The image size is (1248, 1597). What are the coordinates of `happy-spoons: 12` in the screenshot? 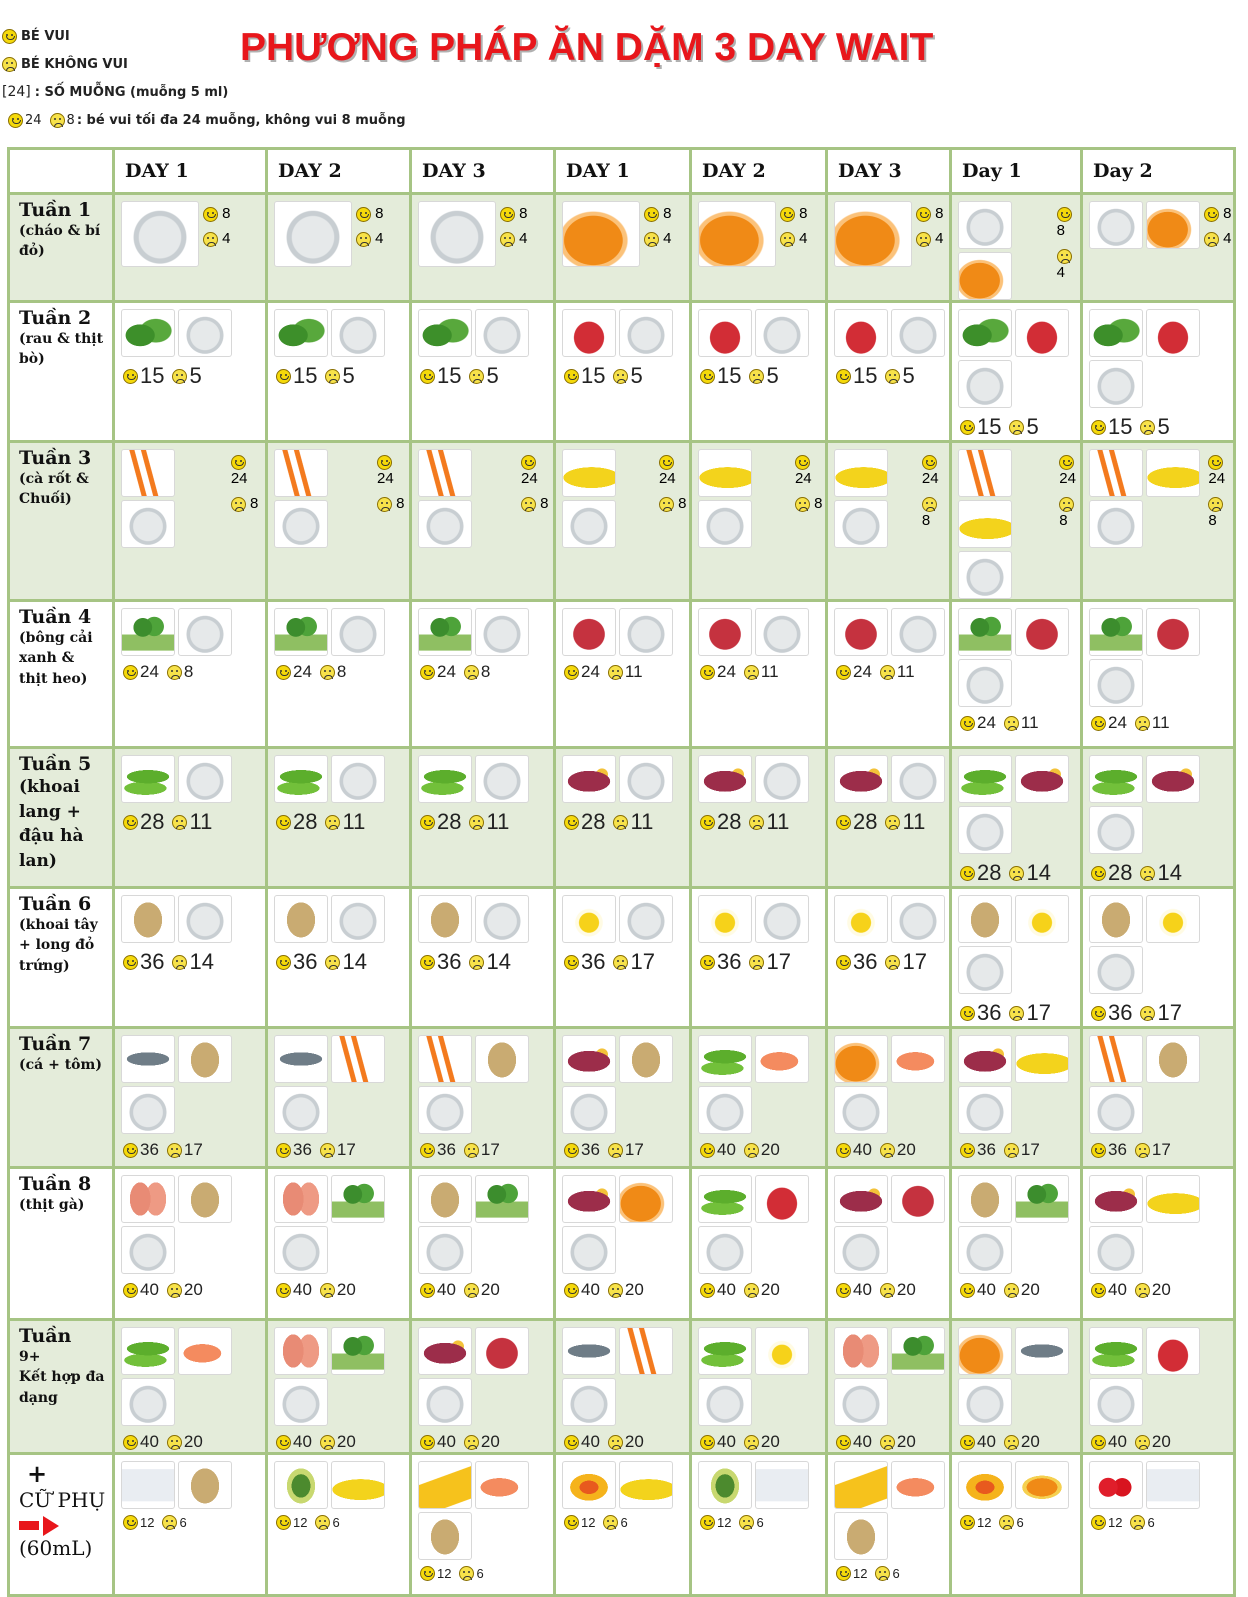 It's located at (147, 1522).